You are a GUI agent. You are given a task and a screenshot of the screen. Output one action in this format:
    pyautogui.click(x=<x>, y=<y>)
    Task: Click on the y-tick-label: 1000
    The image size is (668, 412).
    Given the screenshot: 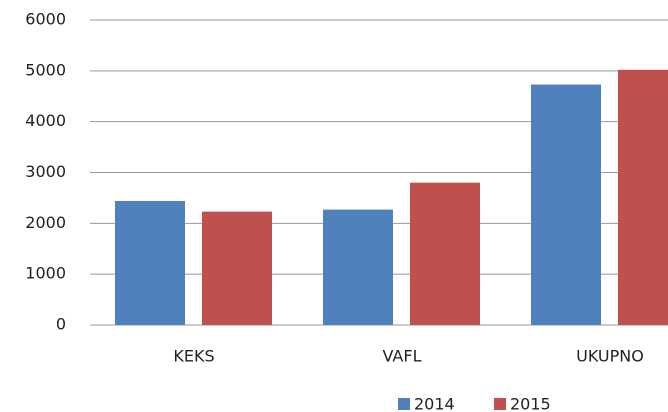 What is the action you would take?
    pyautogui.click(x=45, y=273)
    